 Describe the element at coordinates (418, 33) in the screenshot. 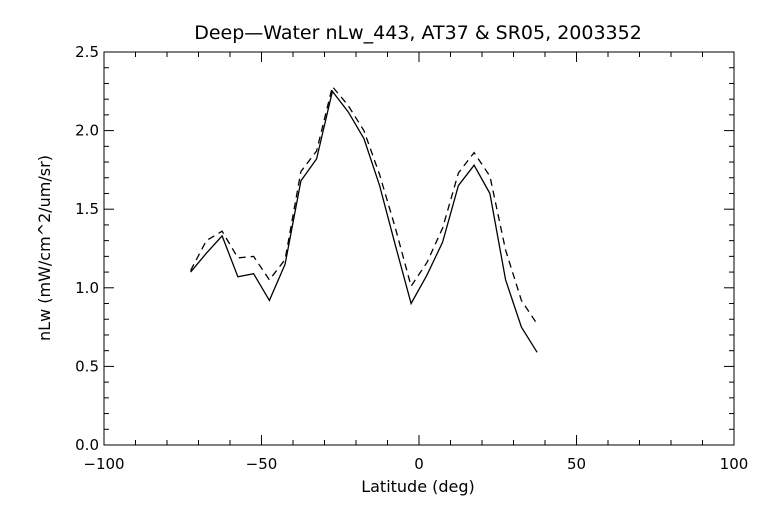

I see `chart-title: Deep—Water nLw_443, AT37 & SR05, 2003352` at that location.